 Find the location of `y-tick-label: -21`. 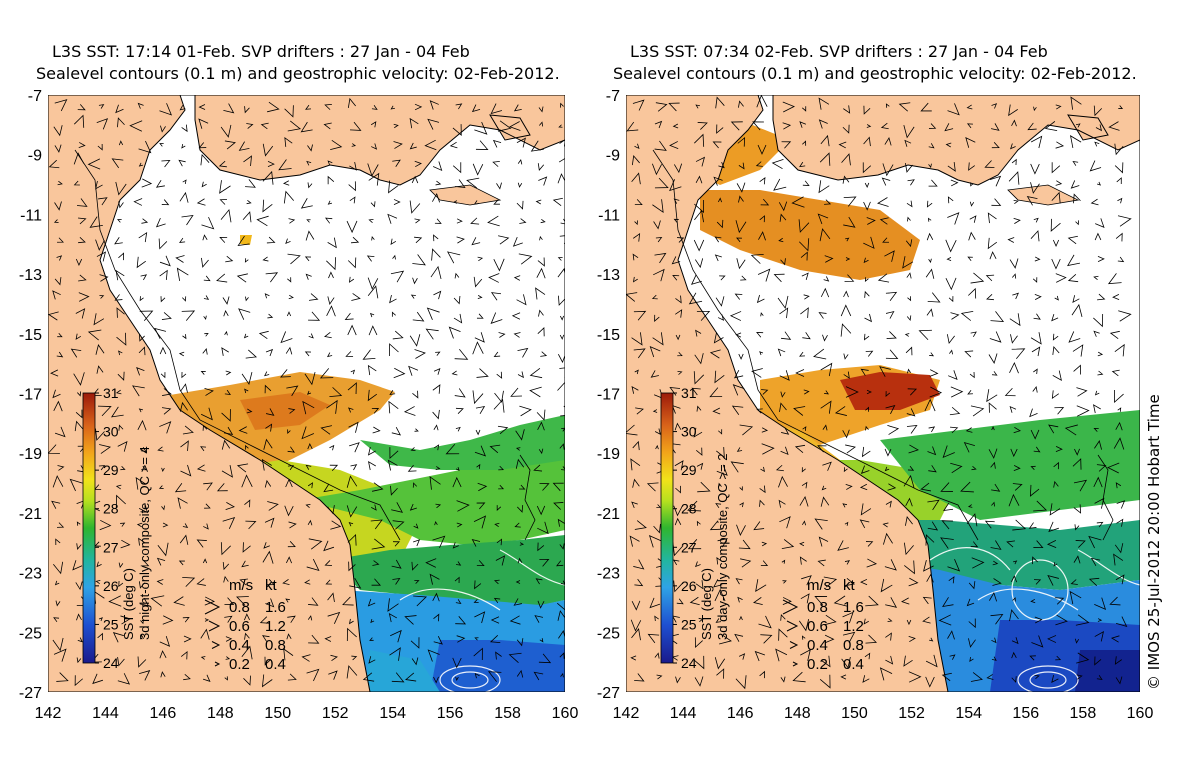

y-tick-label: -21 is located at coordinates (608, 514).